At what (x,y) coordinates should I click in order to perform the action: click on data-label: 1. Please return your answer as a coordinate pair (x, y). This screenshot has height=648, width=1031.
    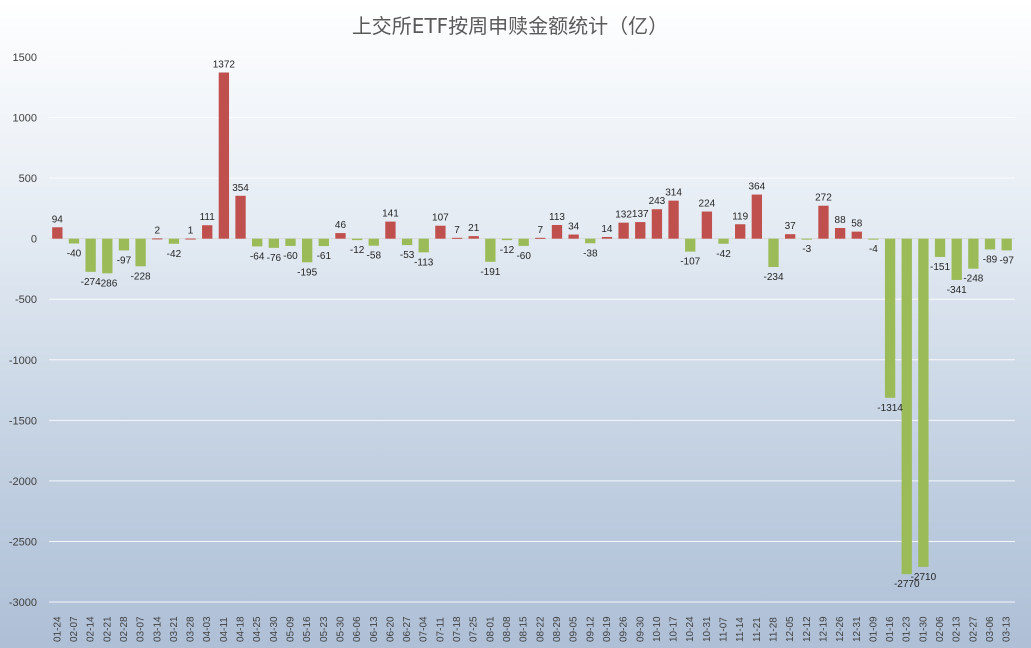
    Looking at the image, I should click on (191, 231).